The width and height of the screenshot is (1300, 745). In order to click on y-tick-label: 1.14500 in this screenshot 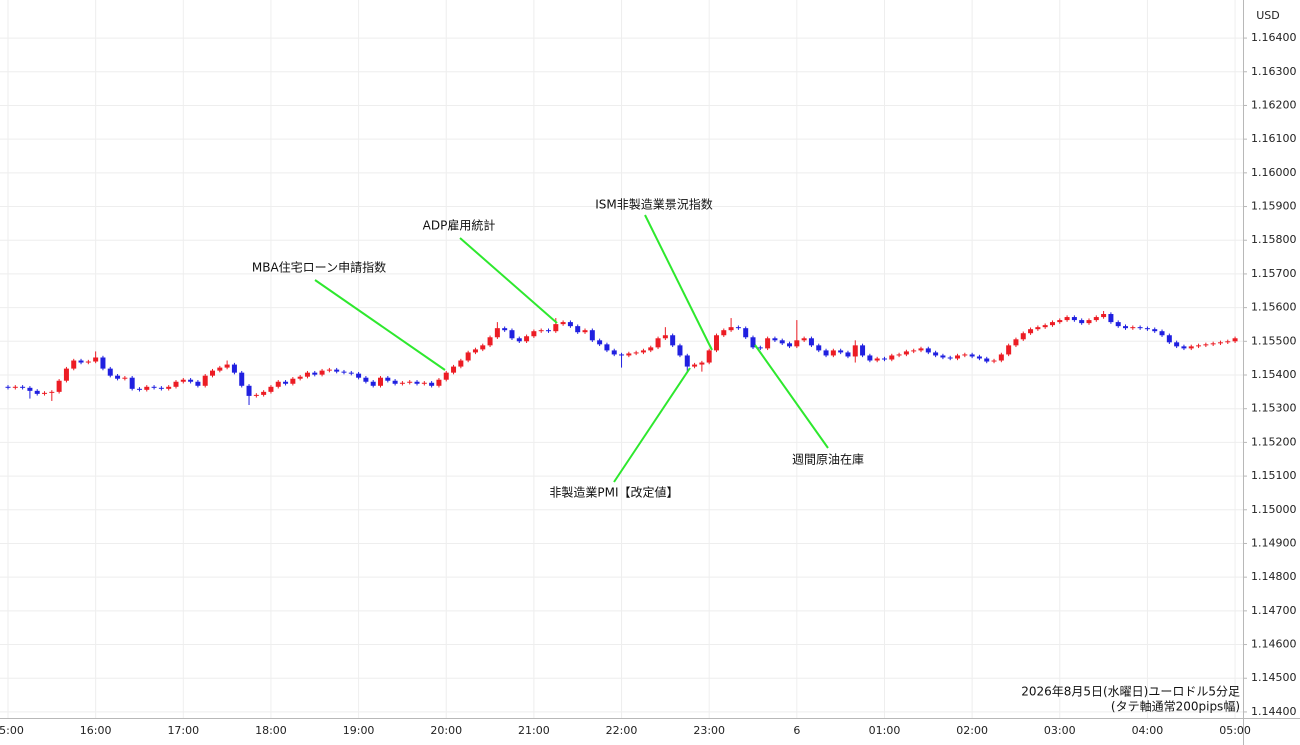, I will do `click(1274, 677)`.